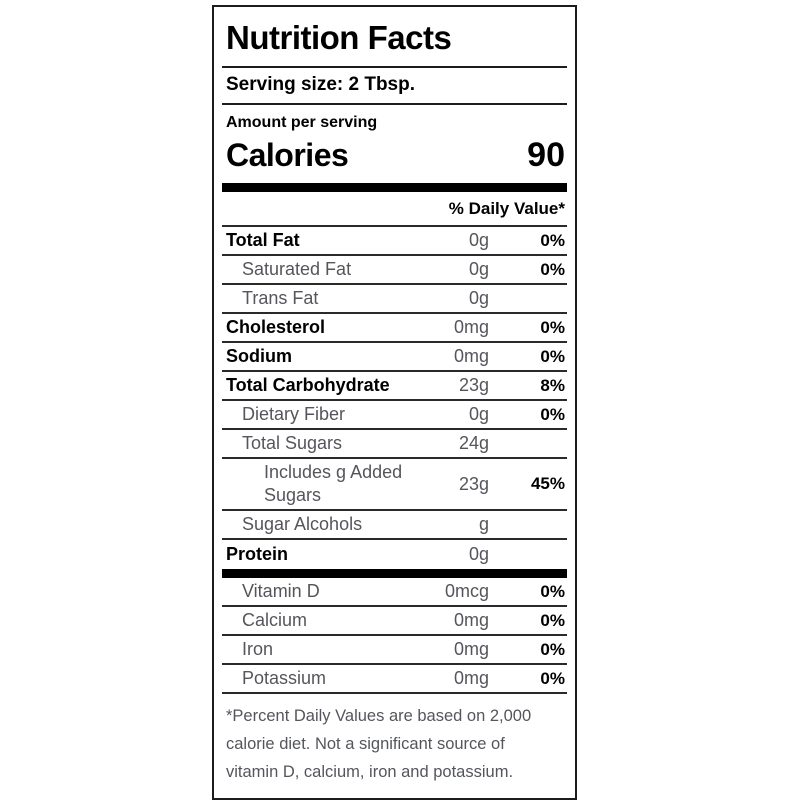 The width and height of the screenshot is (800, 800). Describe the element at coordinates (552, 385) in the screenshot. I see `nutrient-daily-value: 8%` at that location.